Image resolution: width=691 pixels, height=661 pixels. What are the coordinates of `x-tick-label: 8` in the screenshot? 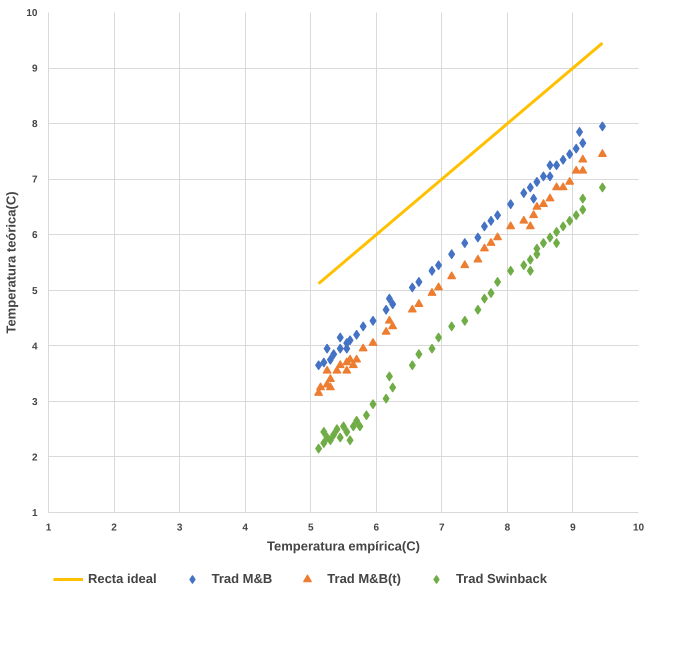 It's located at (507, 528).